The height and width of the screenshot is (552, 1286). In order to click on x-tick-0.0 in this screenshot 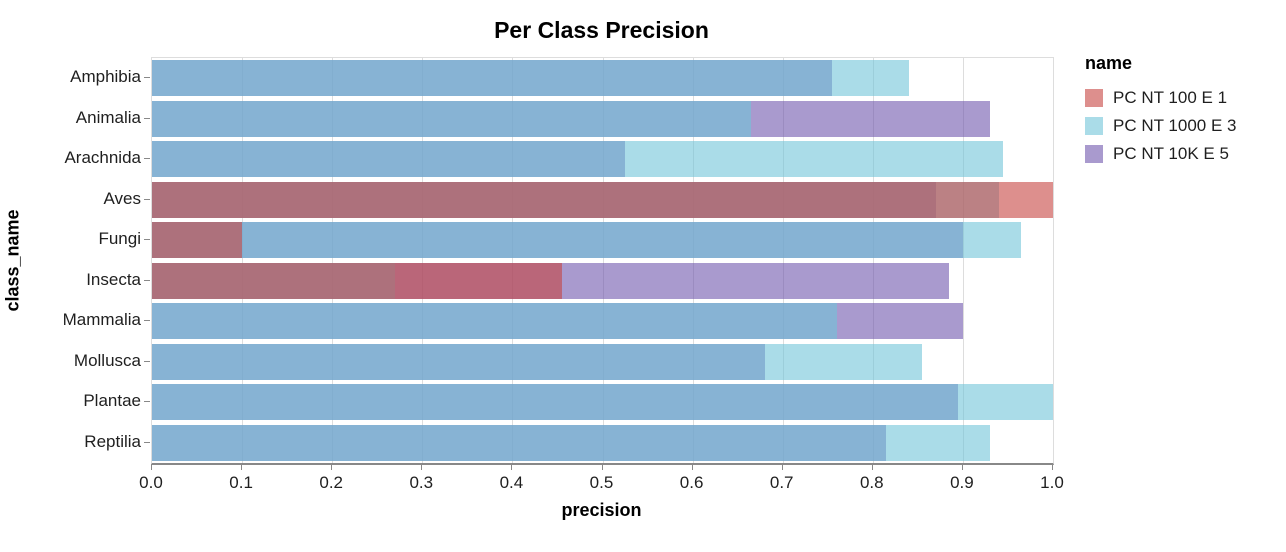, I will do `click(151, 467)`.